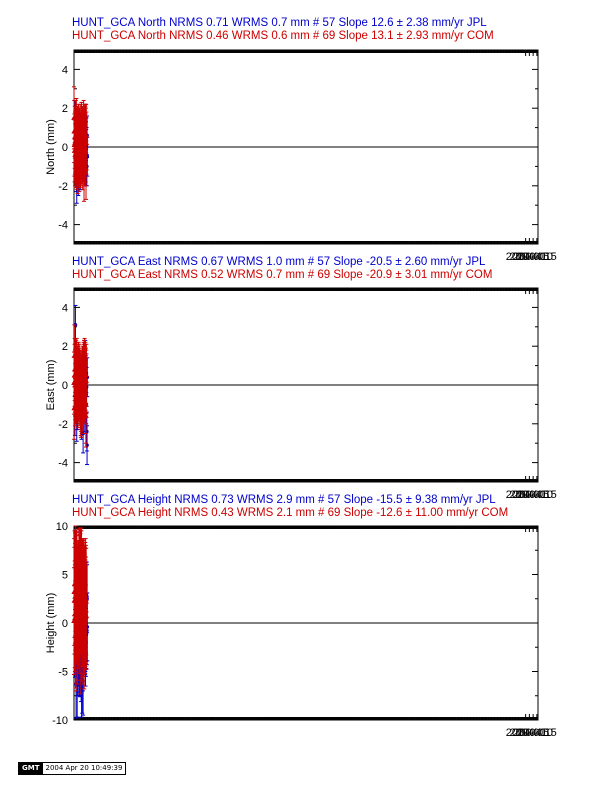 The image size is (612, 792). I want to click on north-series-com, so click(80, 144).